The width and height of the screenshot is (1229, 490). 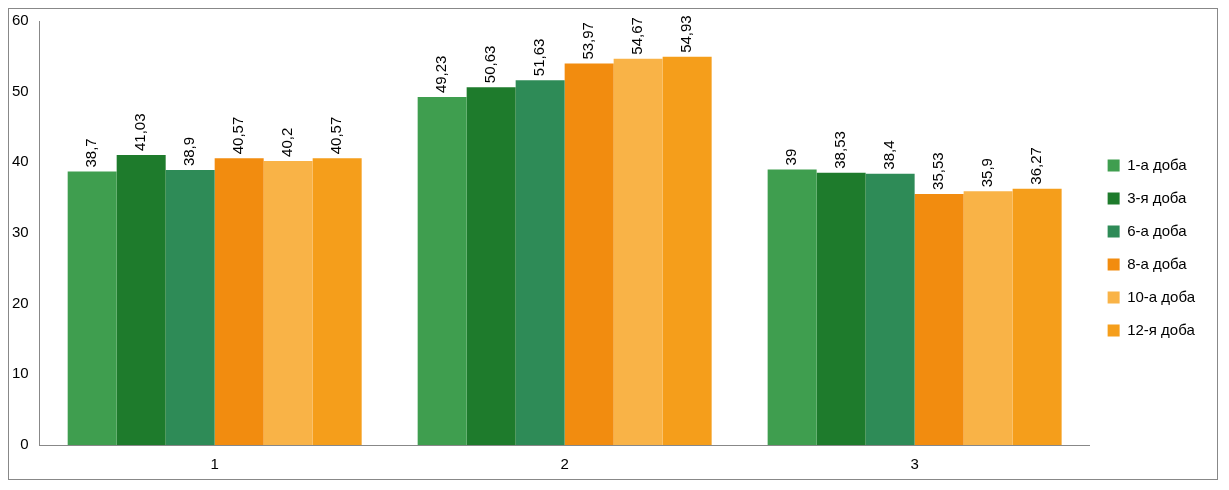 I want to click on data-label: 38,9, so click(x=189, y=151).